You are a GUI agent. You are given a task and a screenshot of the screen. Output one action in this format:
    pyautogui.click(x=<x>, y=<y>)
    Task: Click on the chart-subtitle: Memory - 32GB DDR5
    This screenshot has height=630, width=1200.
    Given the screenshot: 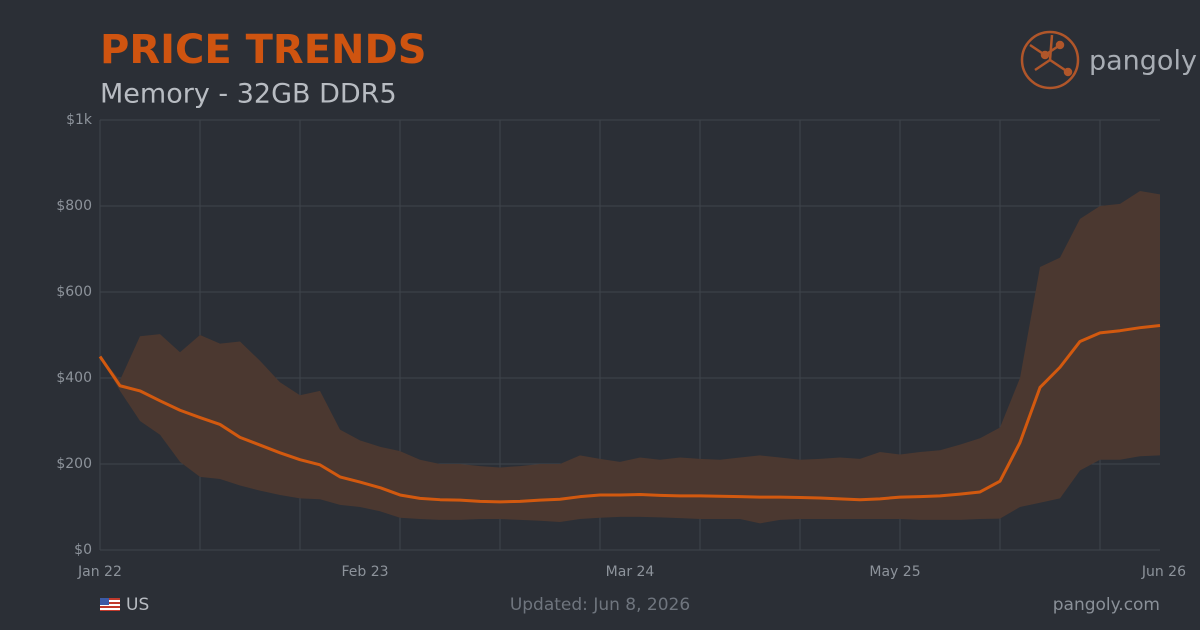 What is the action you would take?
    pyautogui.click(x=248, y=94)
    